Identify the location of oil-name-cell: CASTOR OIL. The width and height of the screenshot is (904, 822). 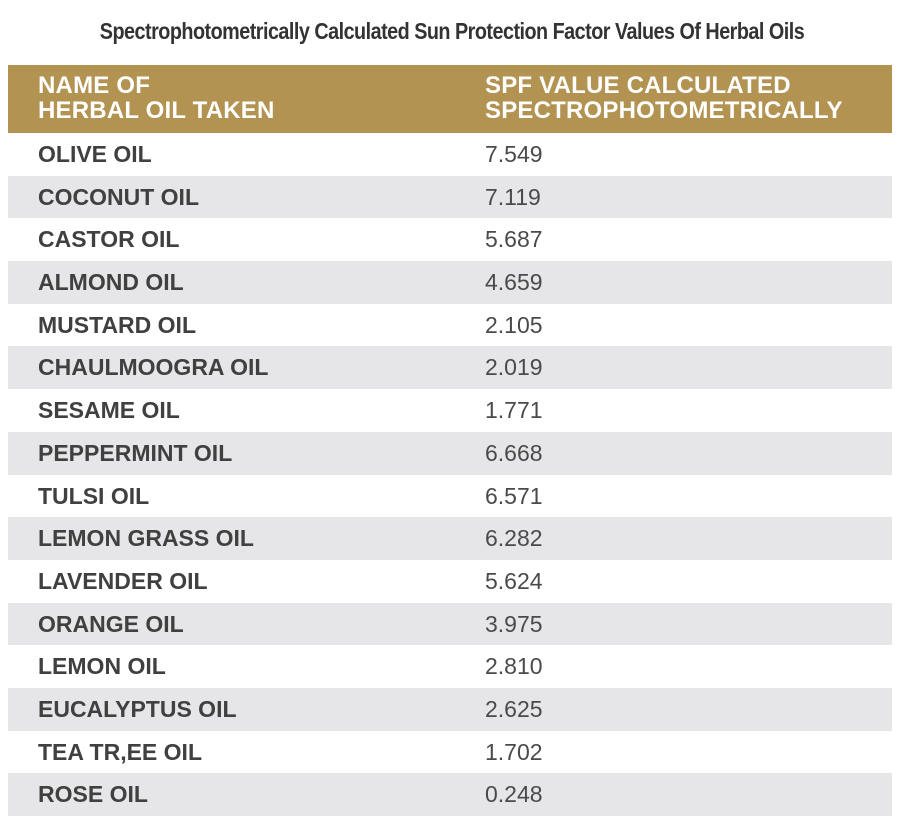
(109, 239).